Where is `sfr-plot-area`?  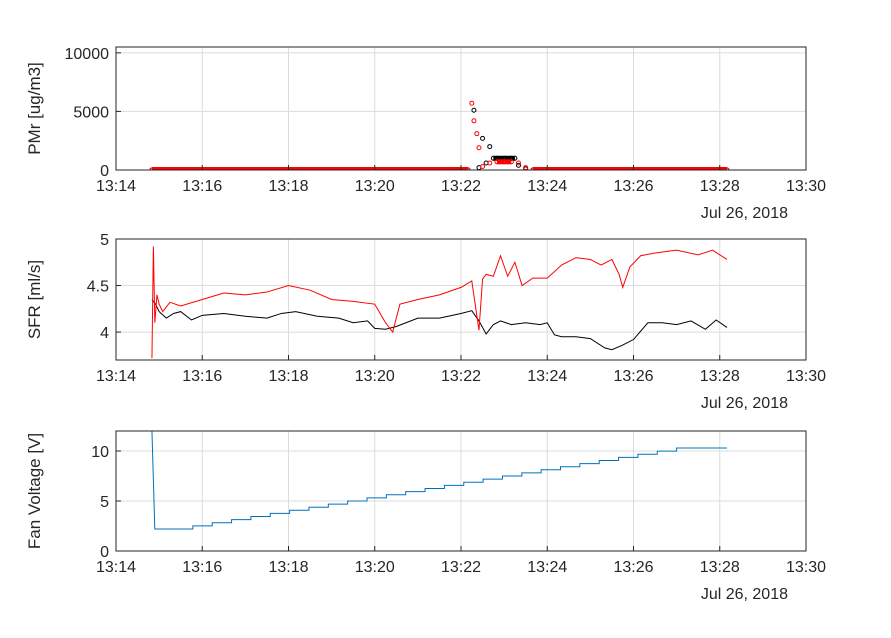
sfr-plot-area is located at coordinates (439, 302).